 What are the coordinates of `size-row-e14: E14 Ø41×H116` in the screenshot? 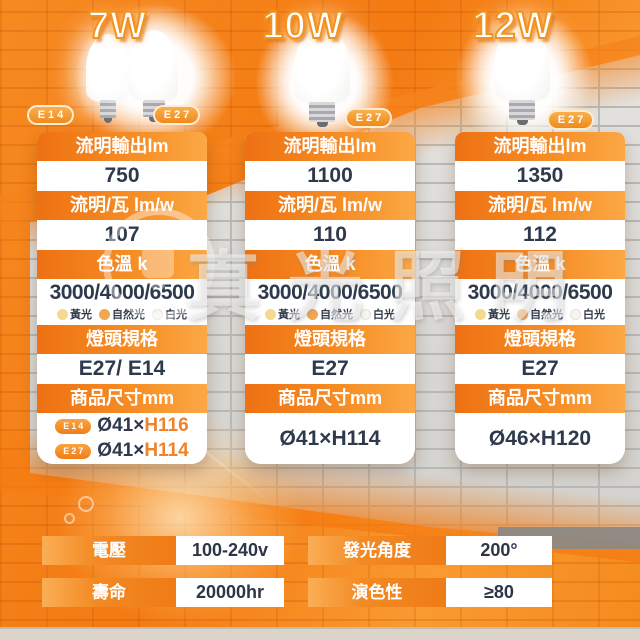 It's located at (122, 426).